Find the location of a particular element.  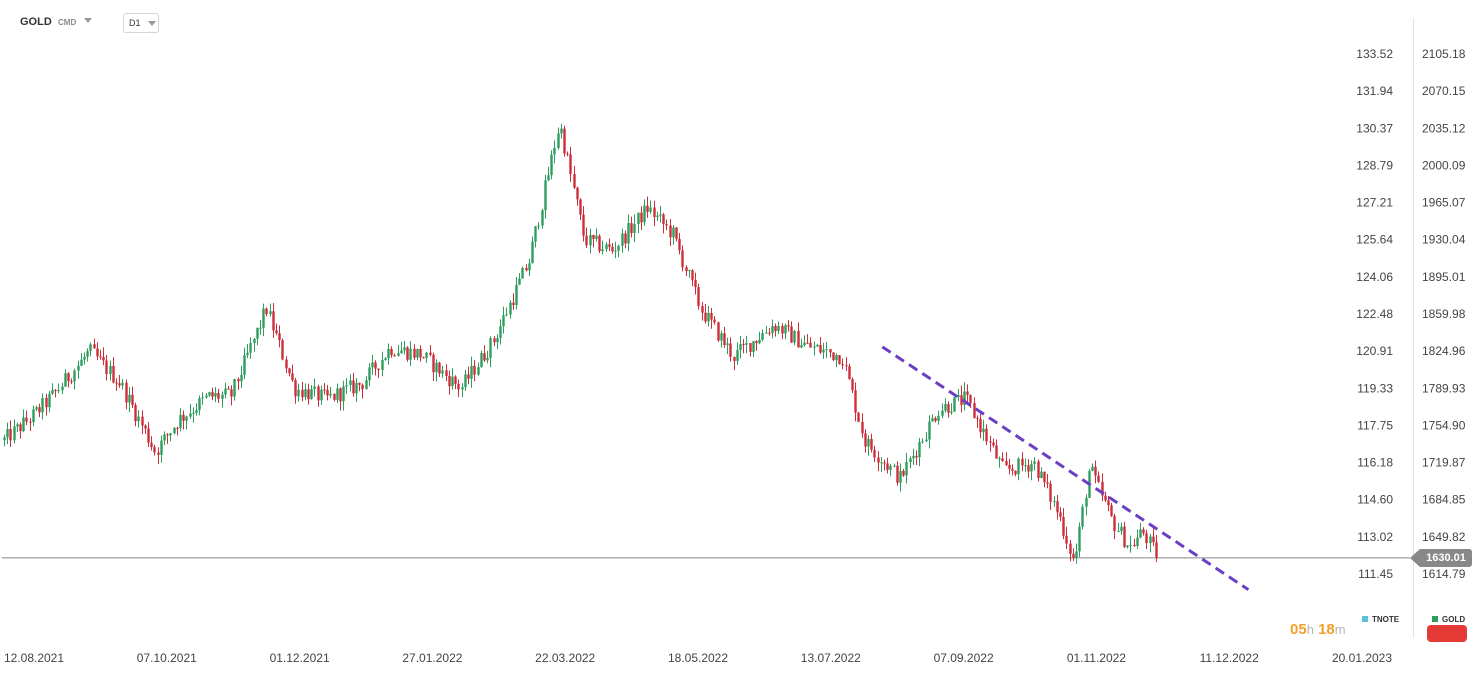

x-axis-tick: 20.01.2023 is located at coordinates (1362, 658).